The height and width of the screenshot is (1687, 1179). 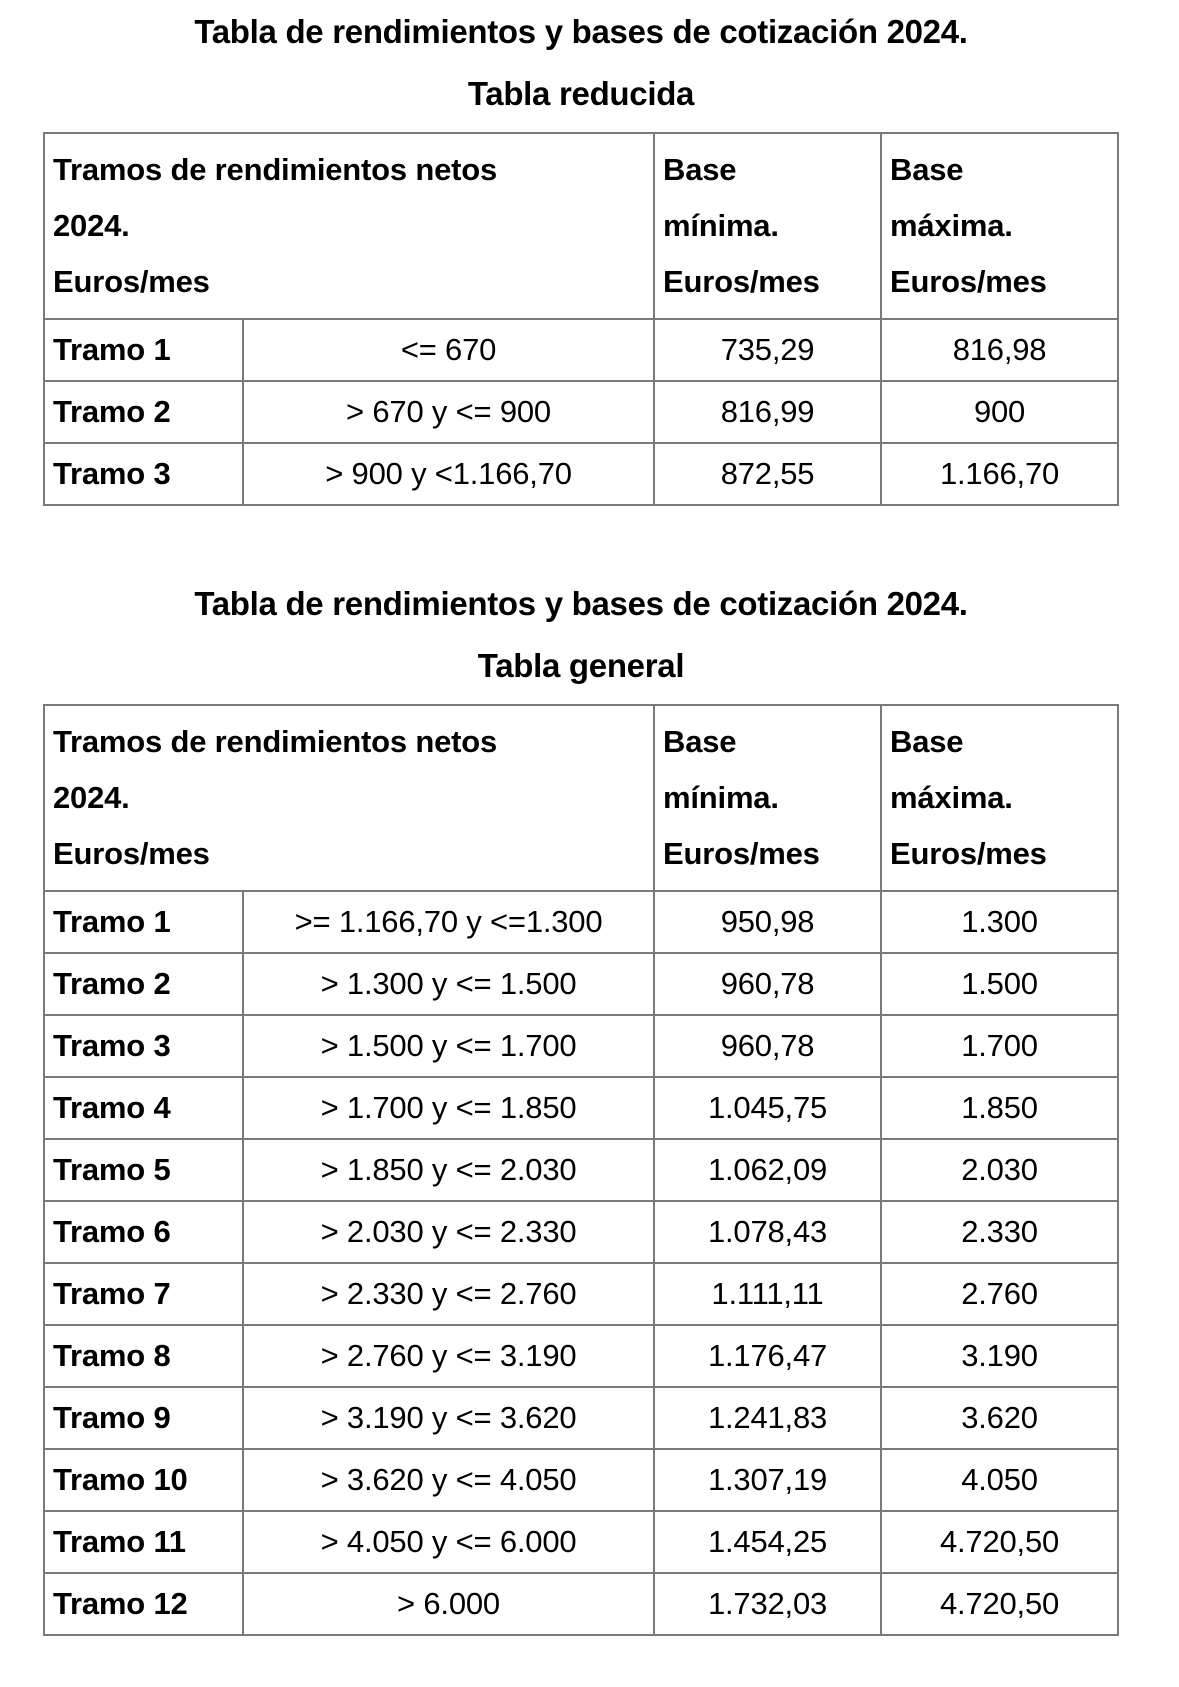 I want to click on cell-base-minima: 872,55, so click(x=768, y=474).